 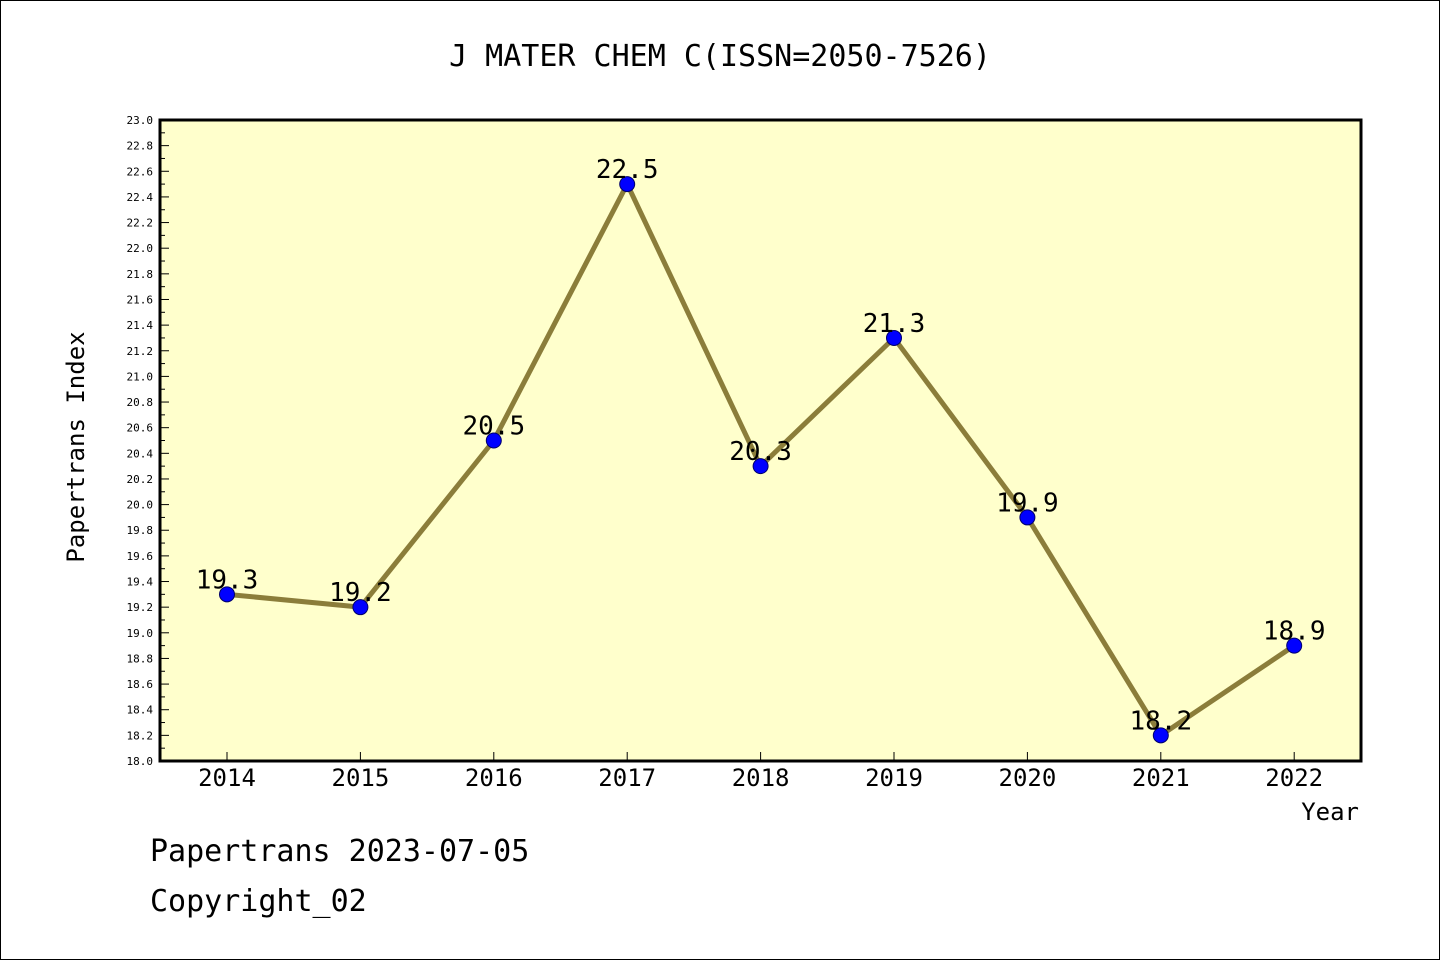 What do you see at coordinates (627, 778) in the screenshot?
I see `x-tick-label: 2017` at bounding box center [627, 778].